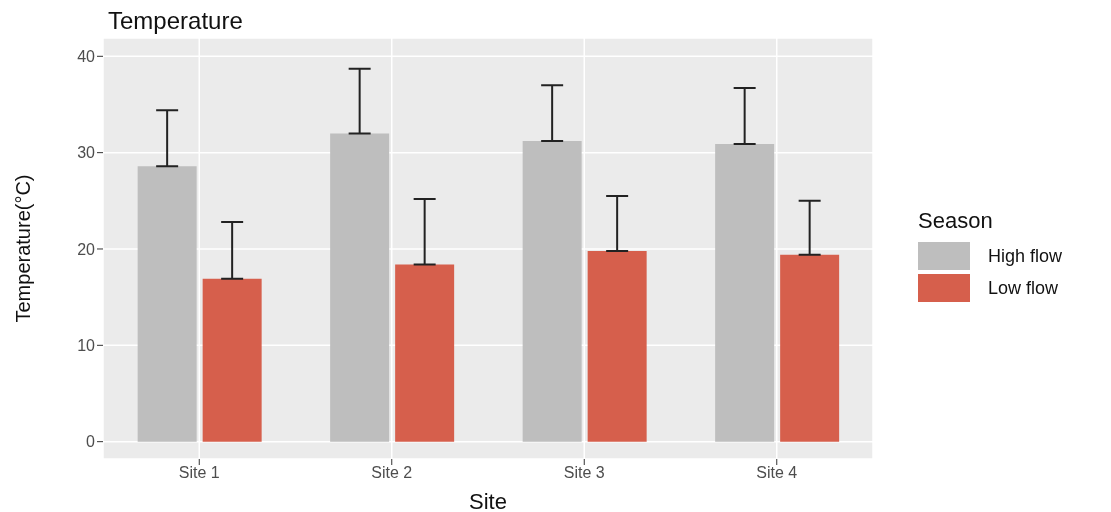 The width and height of the screenshot is (1111, 512). I want to click on y-tick-label: 0, so click(91, 442).